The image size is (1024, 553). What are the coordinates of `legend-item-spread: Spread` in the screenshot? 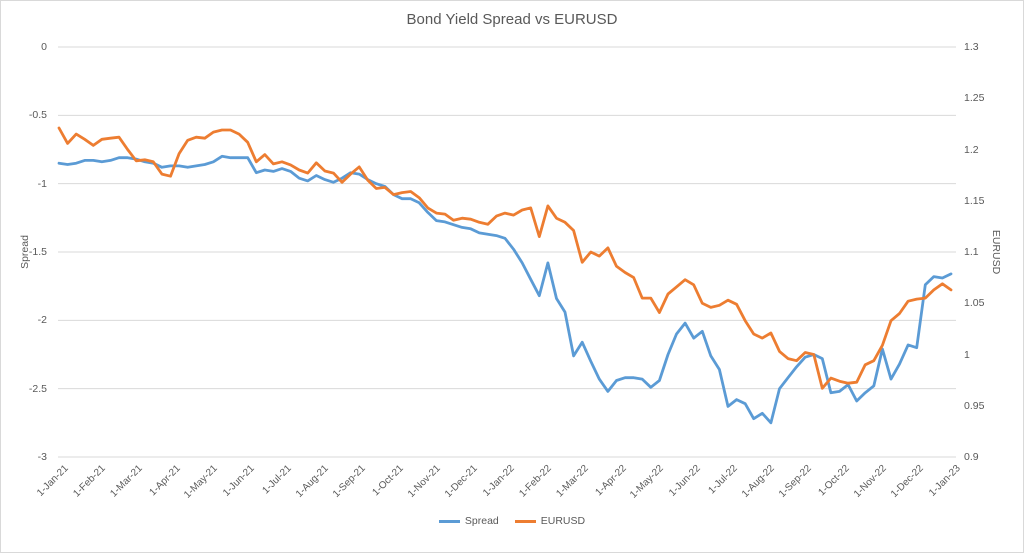 It's located at (468, 521).